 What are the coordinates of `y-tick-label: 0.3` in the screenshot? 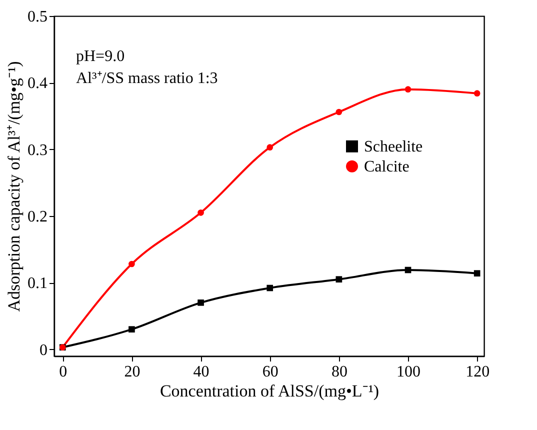 It's located at (38, 150).